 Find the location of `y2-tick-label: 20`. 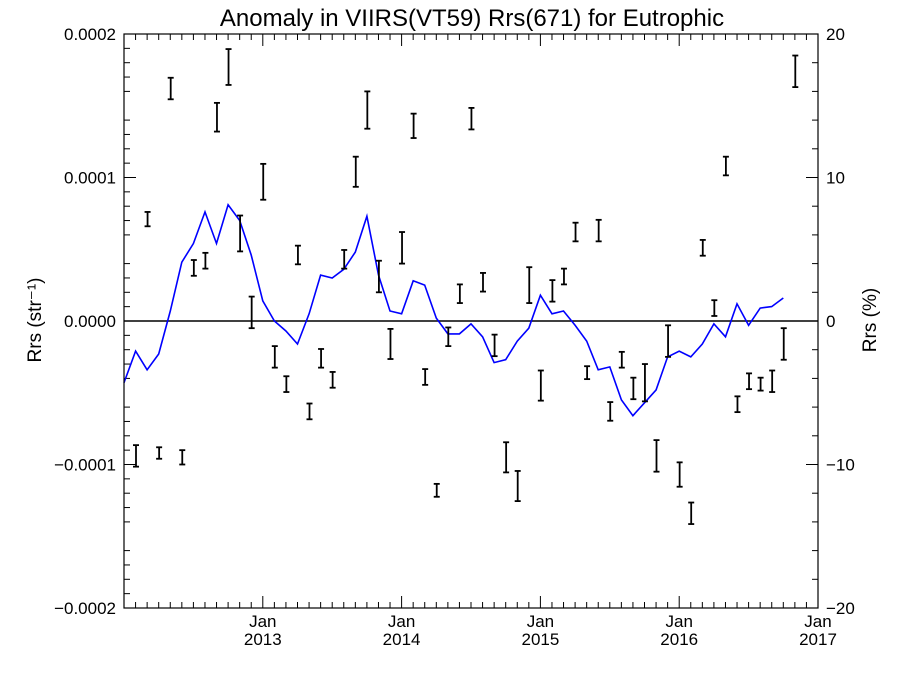

y2-tick-label: 20 is located at coordinates (835, 34).